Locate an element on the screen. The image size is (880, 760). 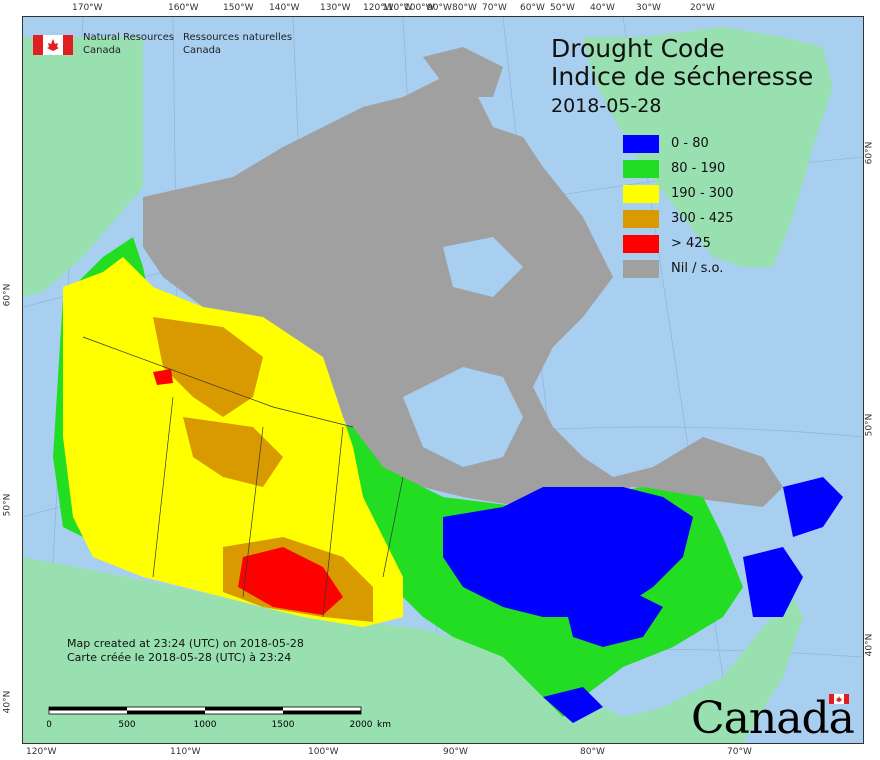
scale-label: 2000 is located at coordinates (361, 725).